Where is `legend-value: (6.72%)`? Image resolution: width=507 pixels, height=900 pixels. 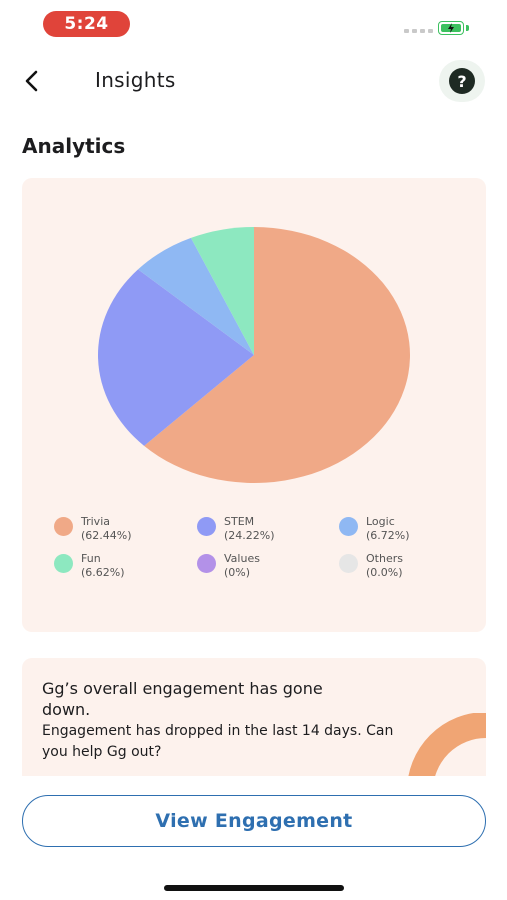
legend-value: (6.72%) is located at coordinates (388, 535).